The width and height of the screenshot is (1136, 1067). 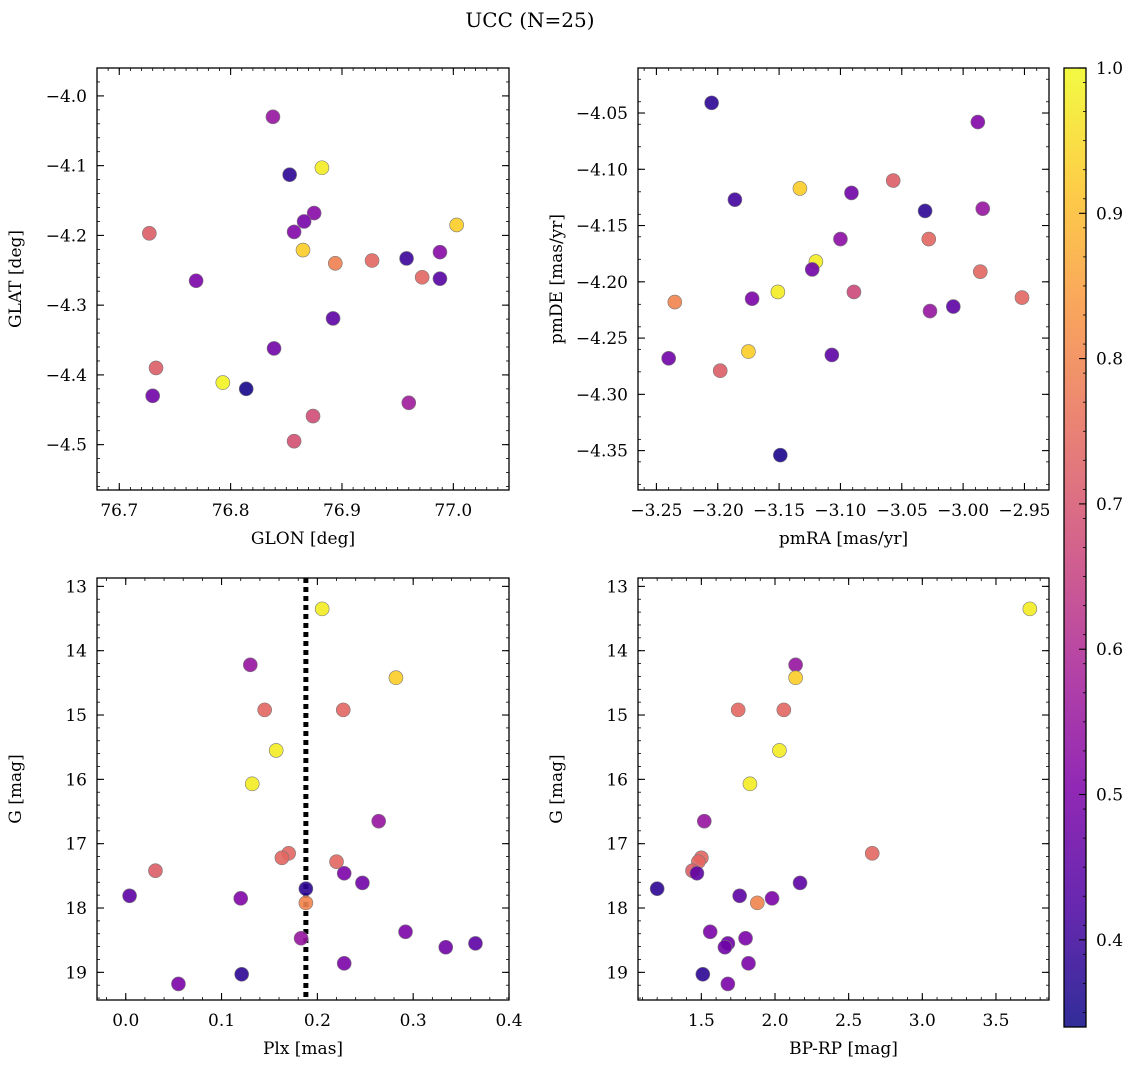 I want to click on colorbar-gradient, so click(x=1075, y=547).